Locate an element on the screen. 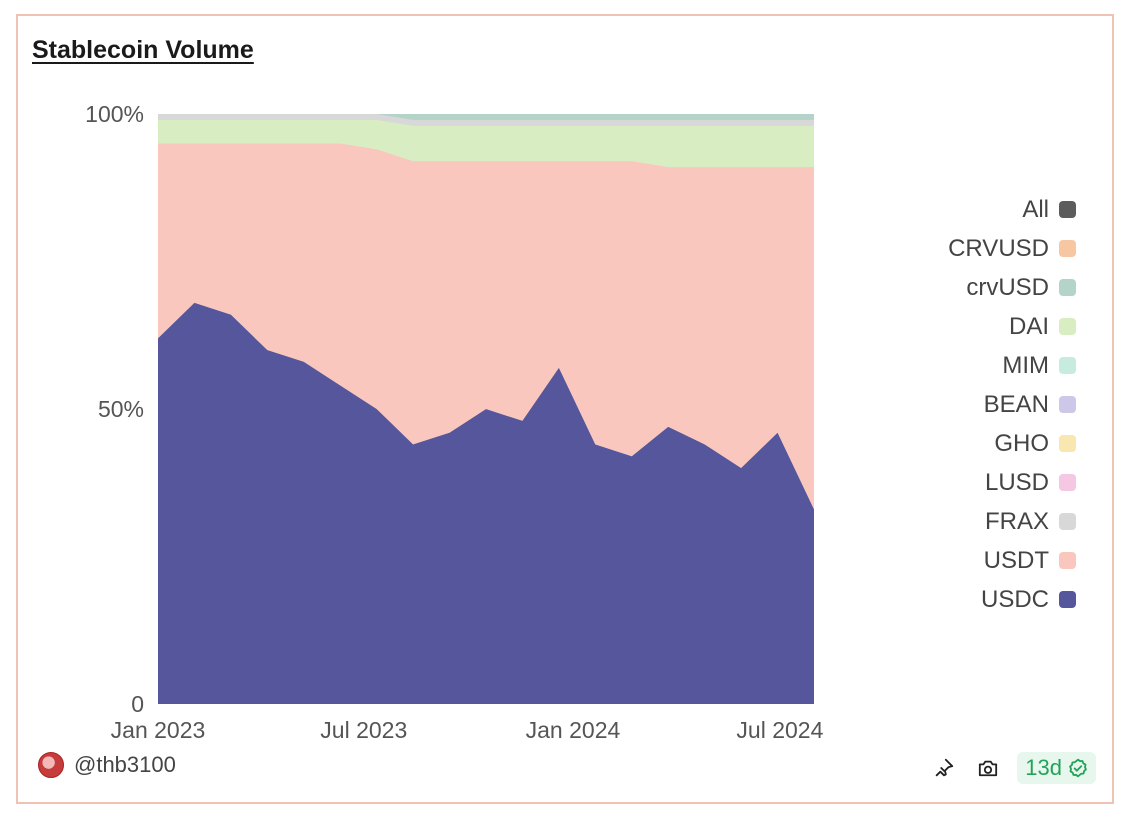  legend-item-usdc: USDC is located at coordinates (1012, 599).